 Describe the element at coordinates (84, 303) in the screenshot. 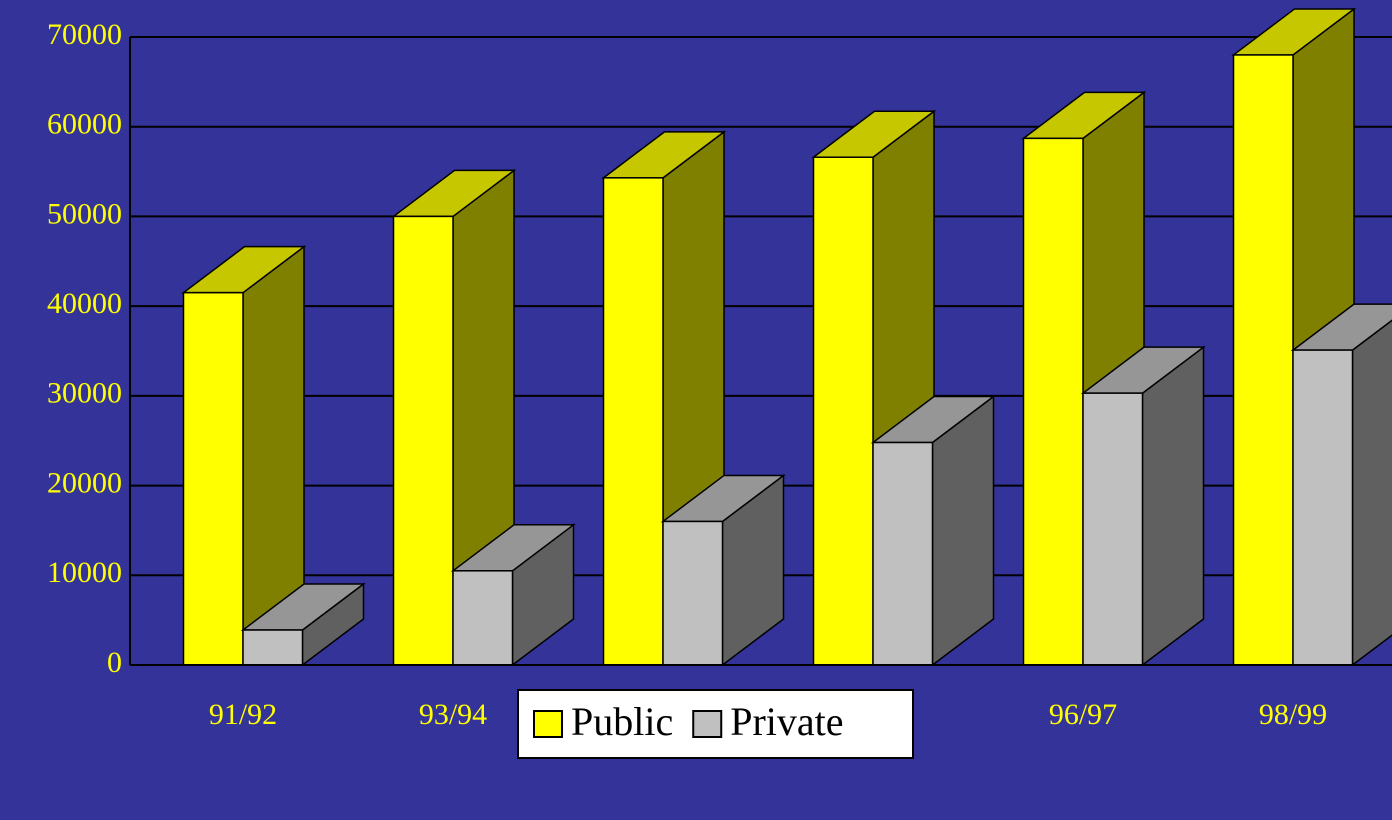

I see `y-tick-label: 40000` at that location.